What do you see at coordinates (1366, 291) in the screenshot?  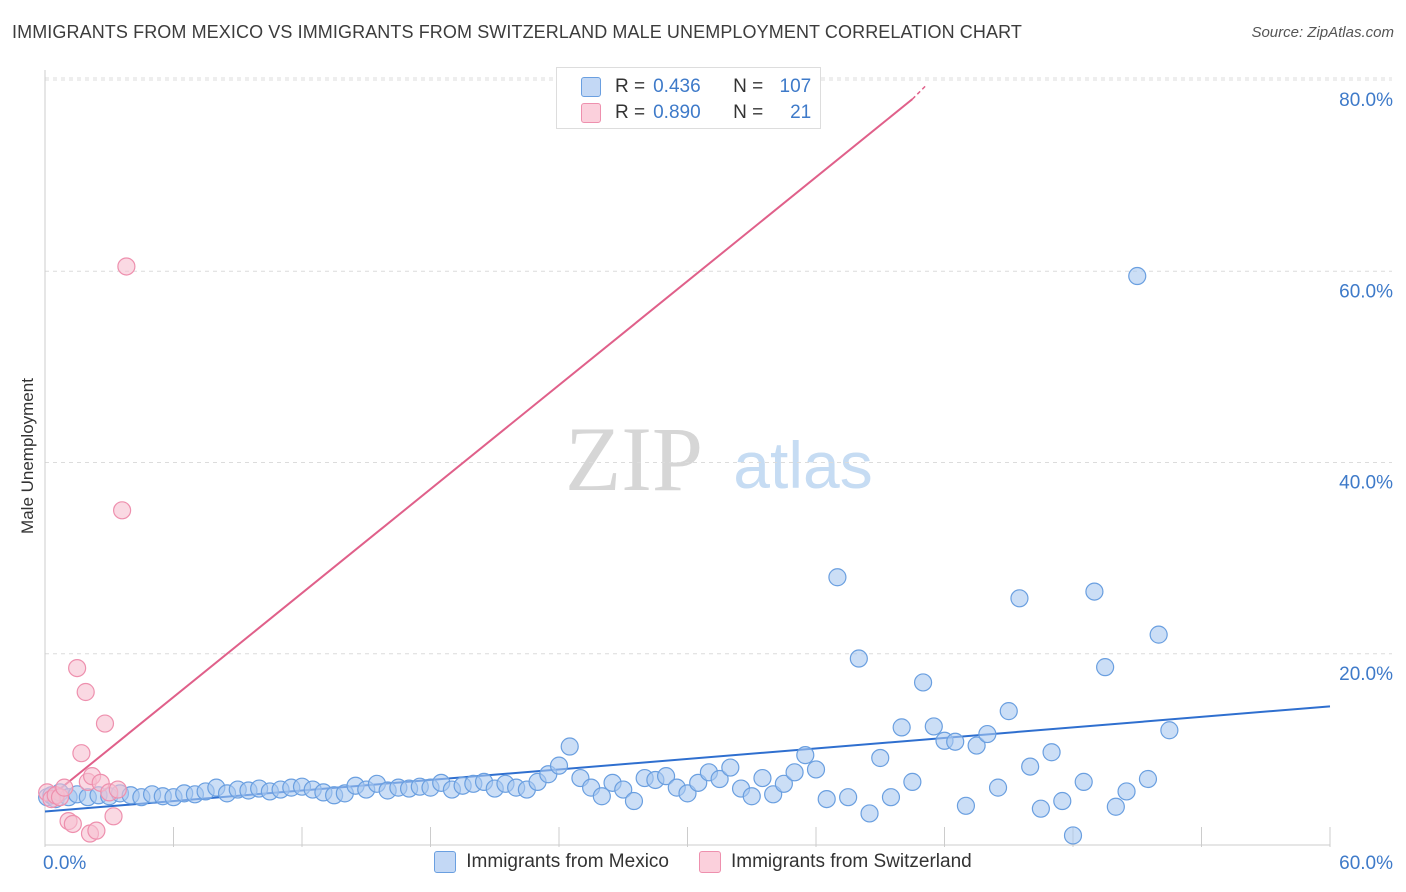 I see `y-tick-label: 60.0%` at bounding box center [1366, 291].